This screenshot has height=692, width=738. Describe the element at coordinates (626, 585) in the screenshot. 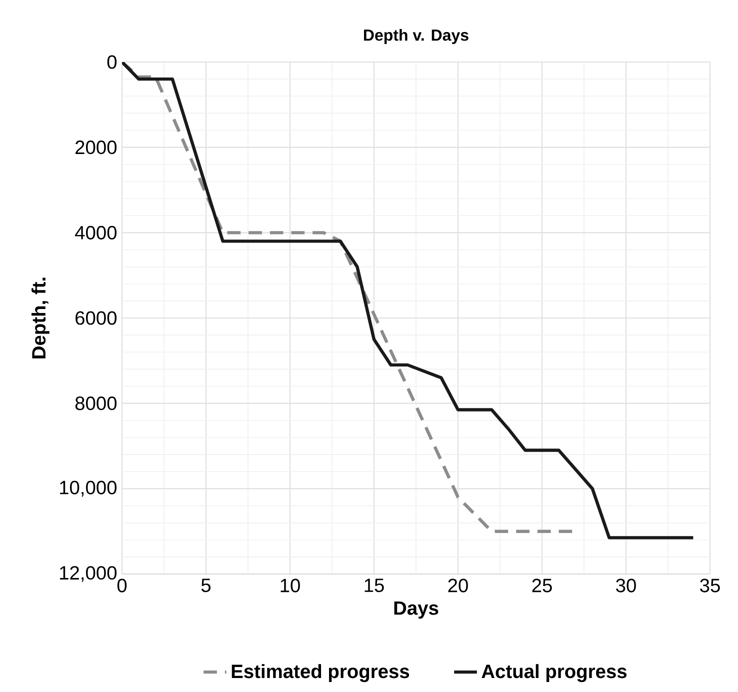

I see `x-tick-label: 30` at that location.